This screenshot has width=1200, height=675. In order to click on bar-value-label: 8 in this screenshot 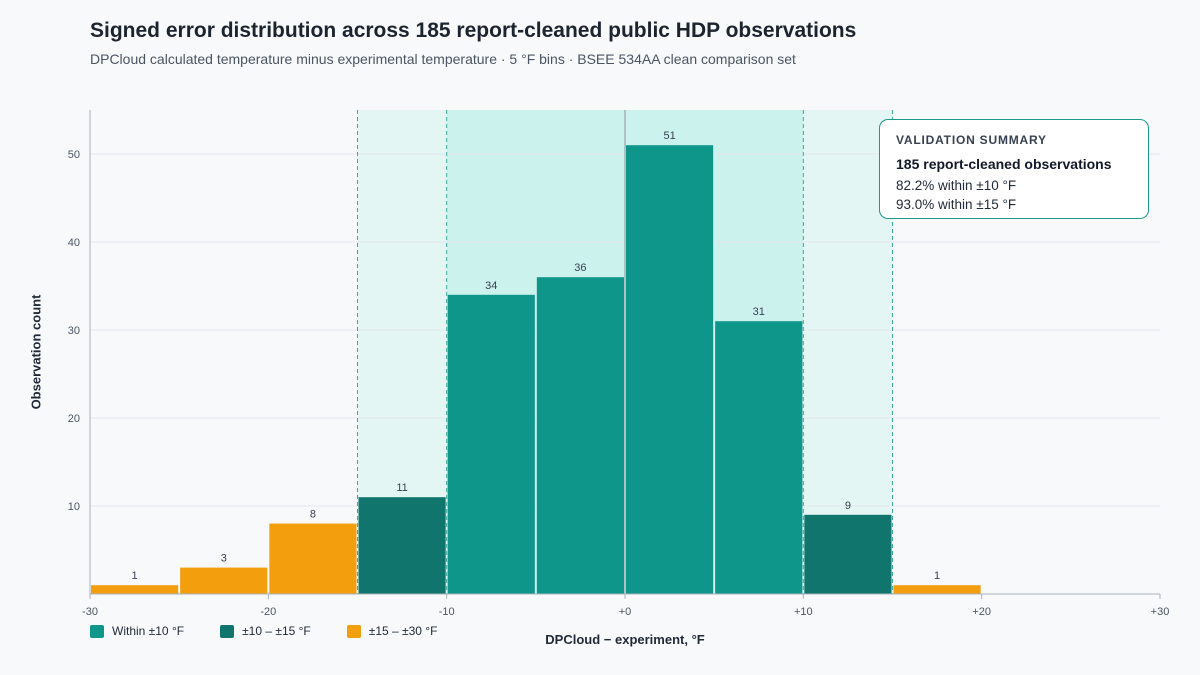, I will do `click(313, 515)`.